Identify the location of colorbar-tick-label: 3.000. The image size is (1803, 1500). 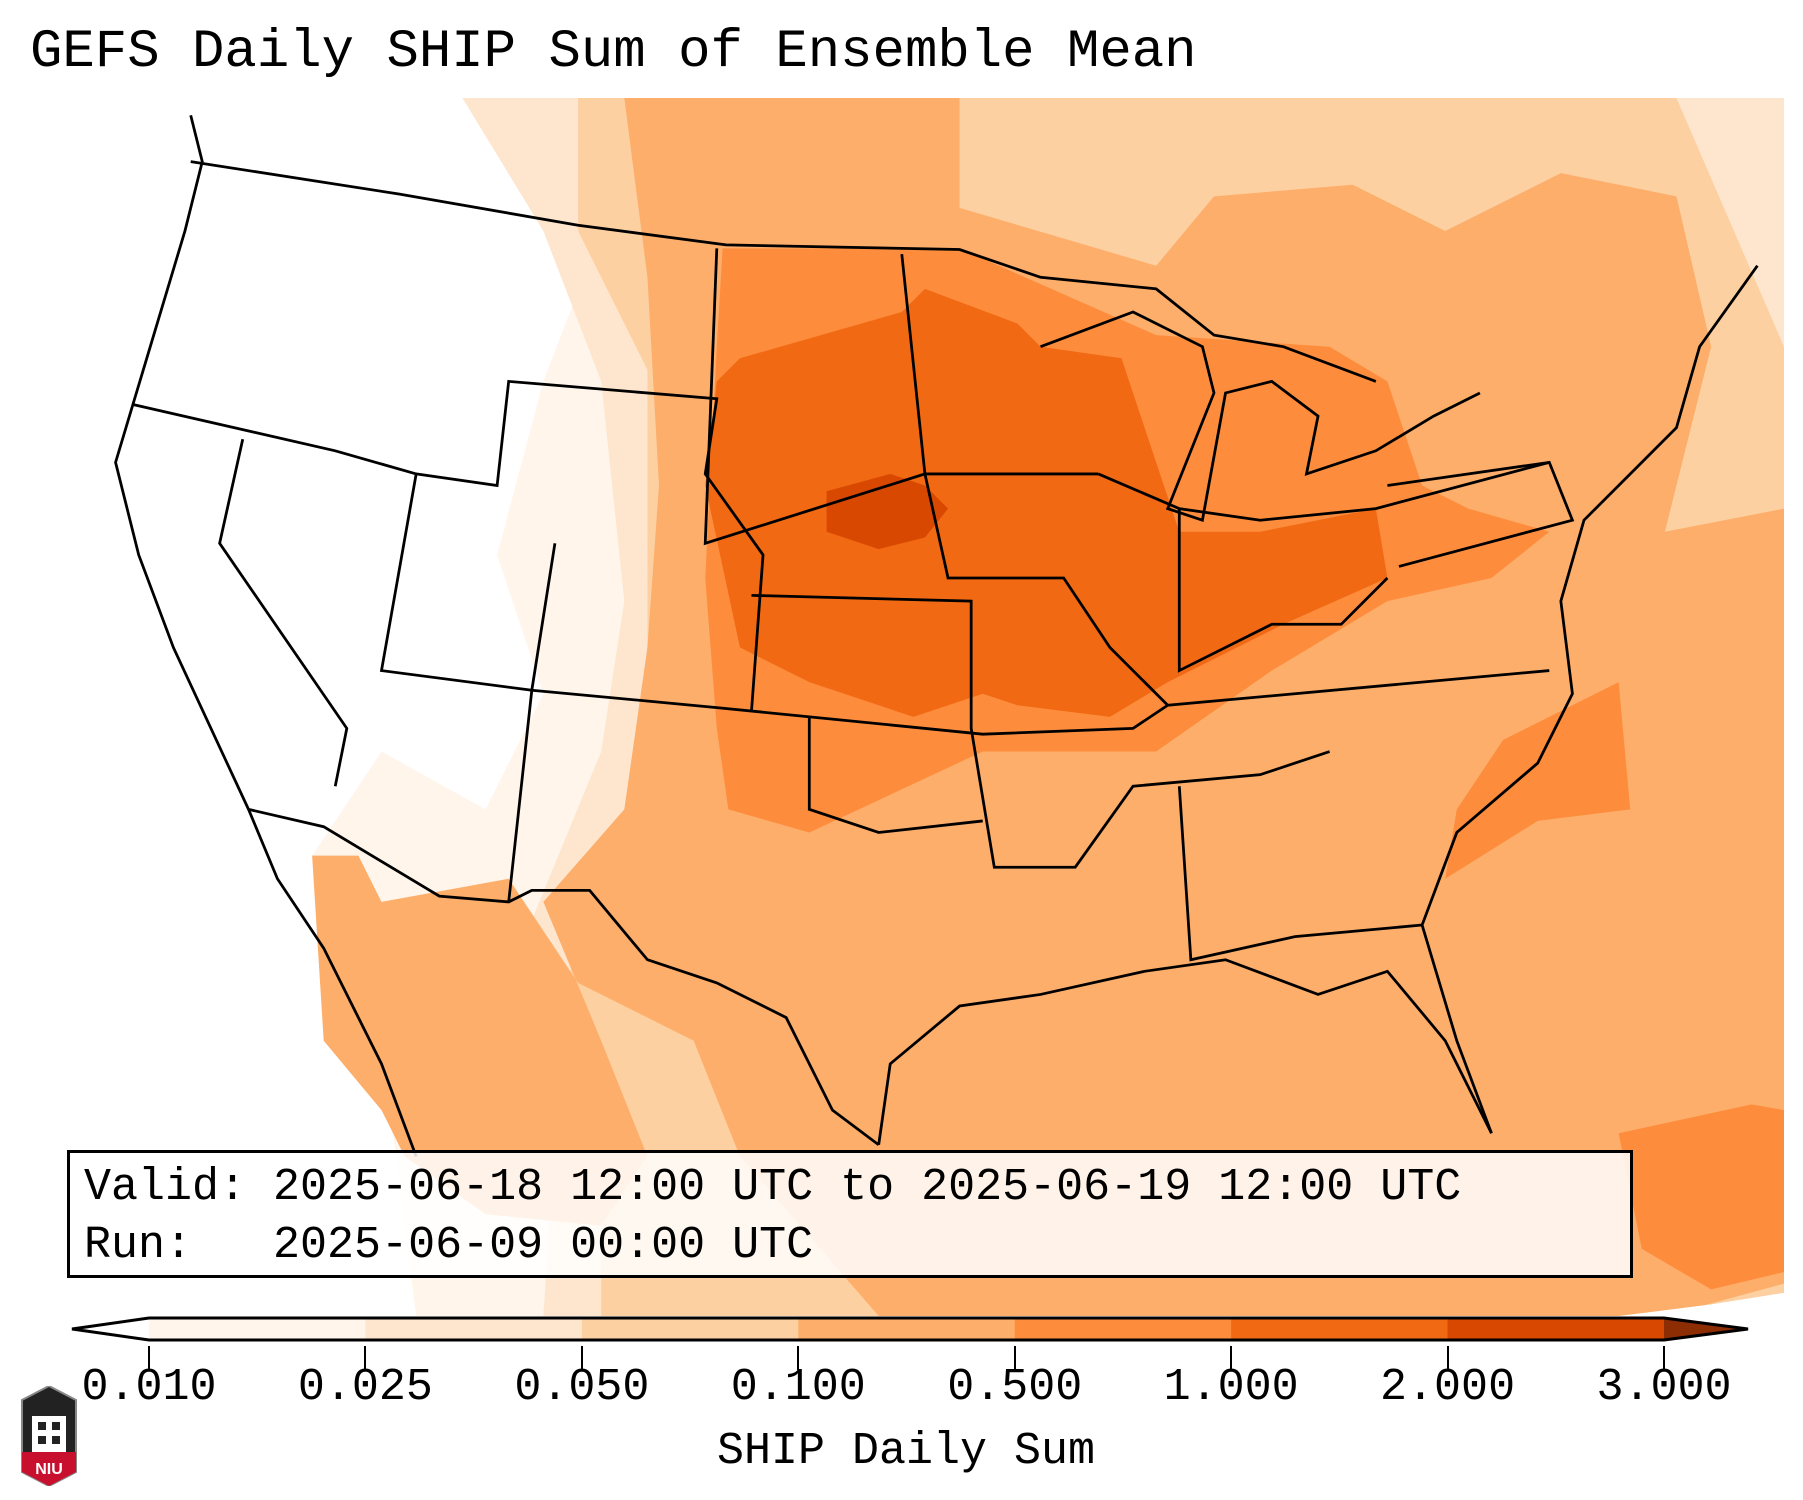
(1664, 1387).